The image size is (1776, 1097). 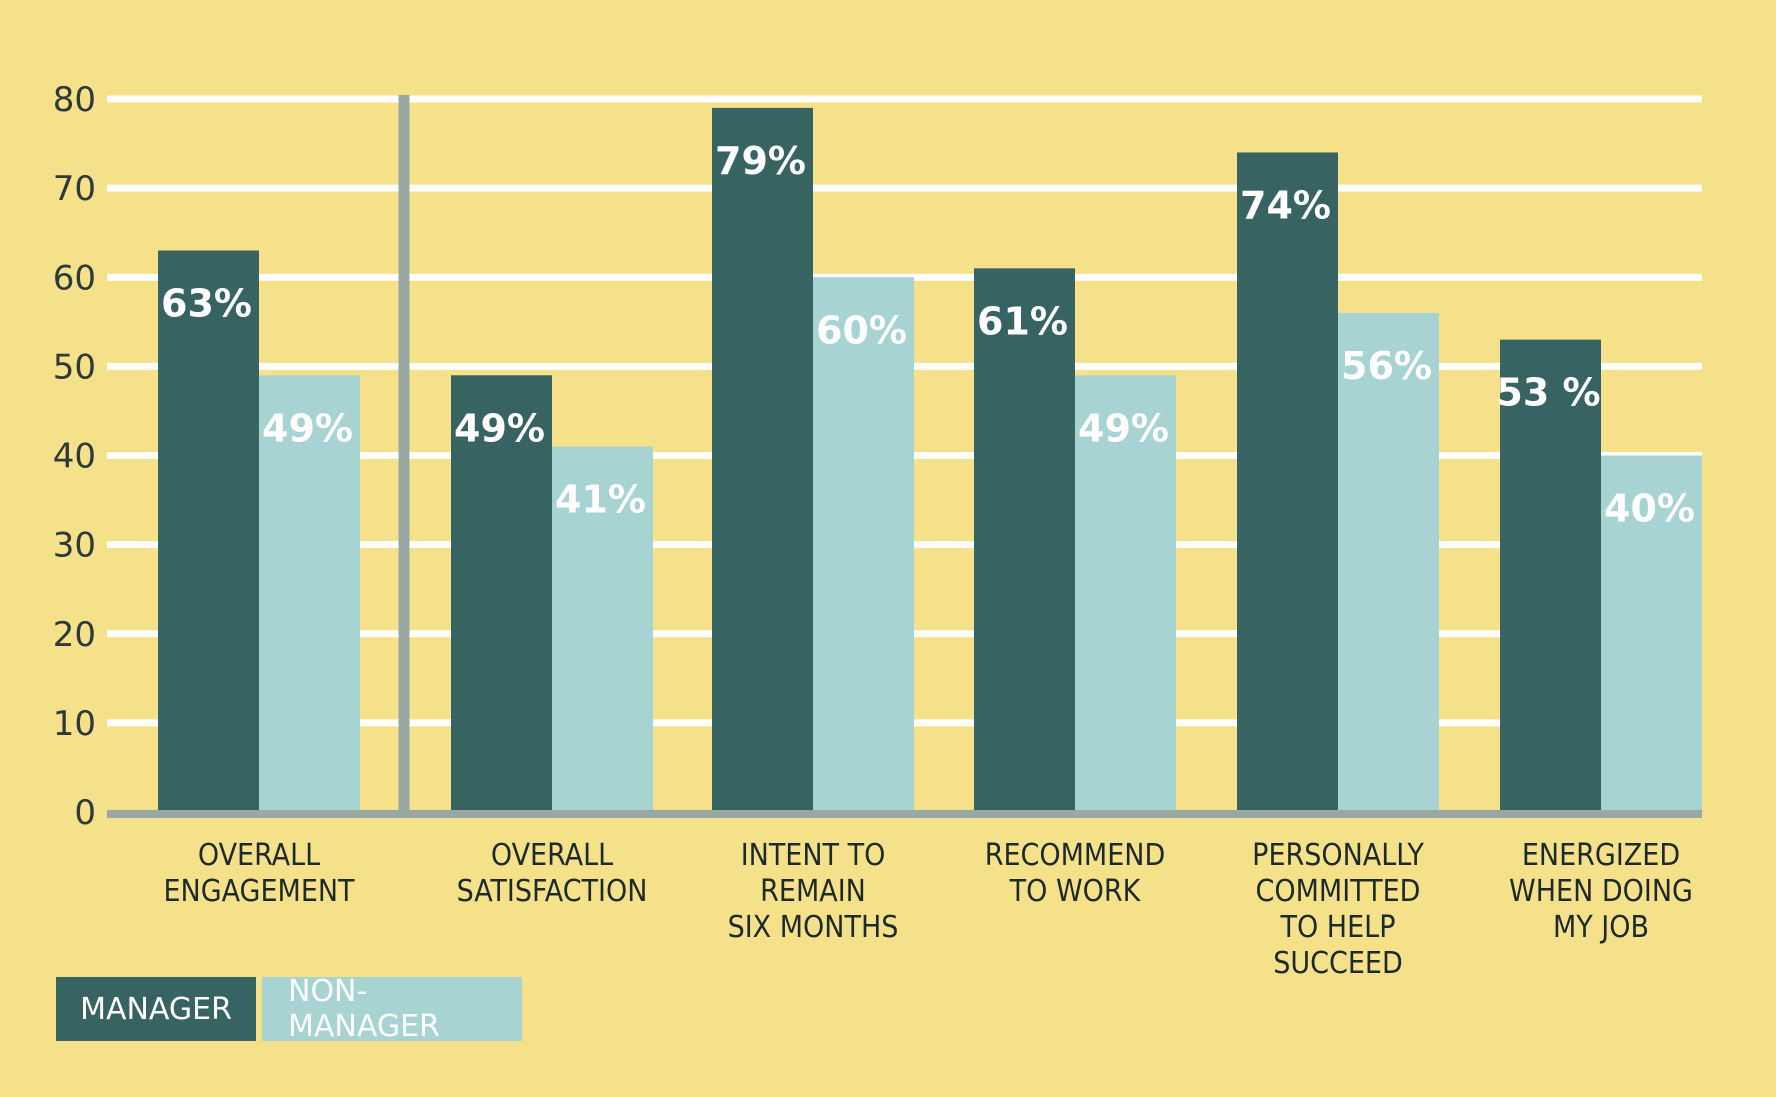 I want to click on data-label: 61%, so click(x=1022, y=321).